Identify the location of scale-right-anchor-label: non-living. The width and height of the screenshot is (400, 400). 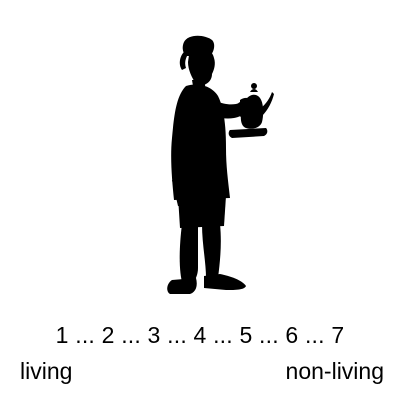
(334, 371).